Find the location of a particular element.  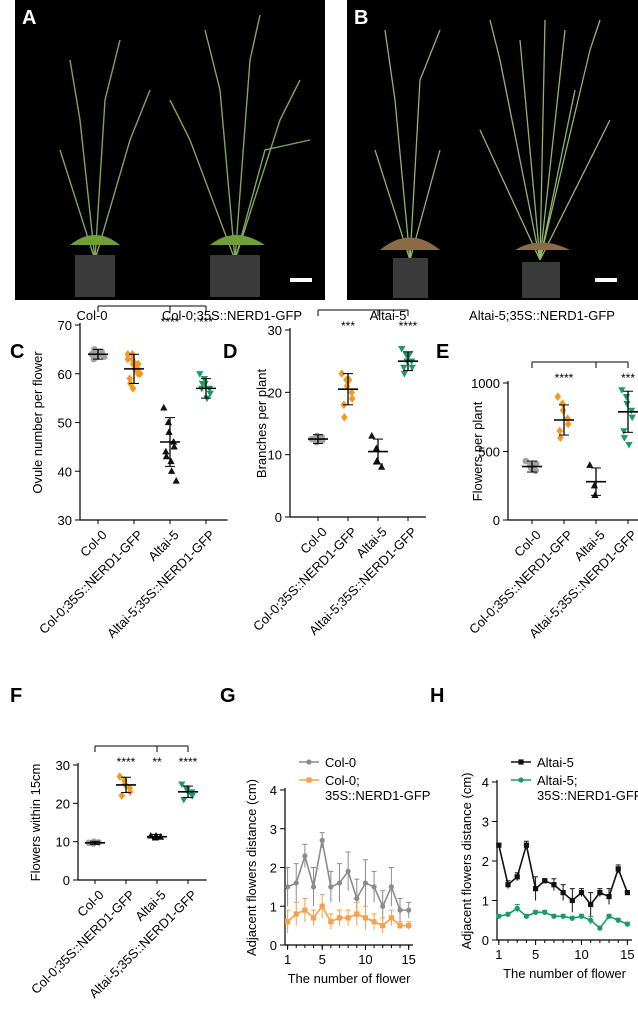

panel-letter: E is located at coordinates (442, 352).